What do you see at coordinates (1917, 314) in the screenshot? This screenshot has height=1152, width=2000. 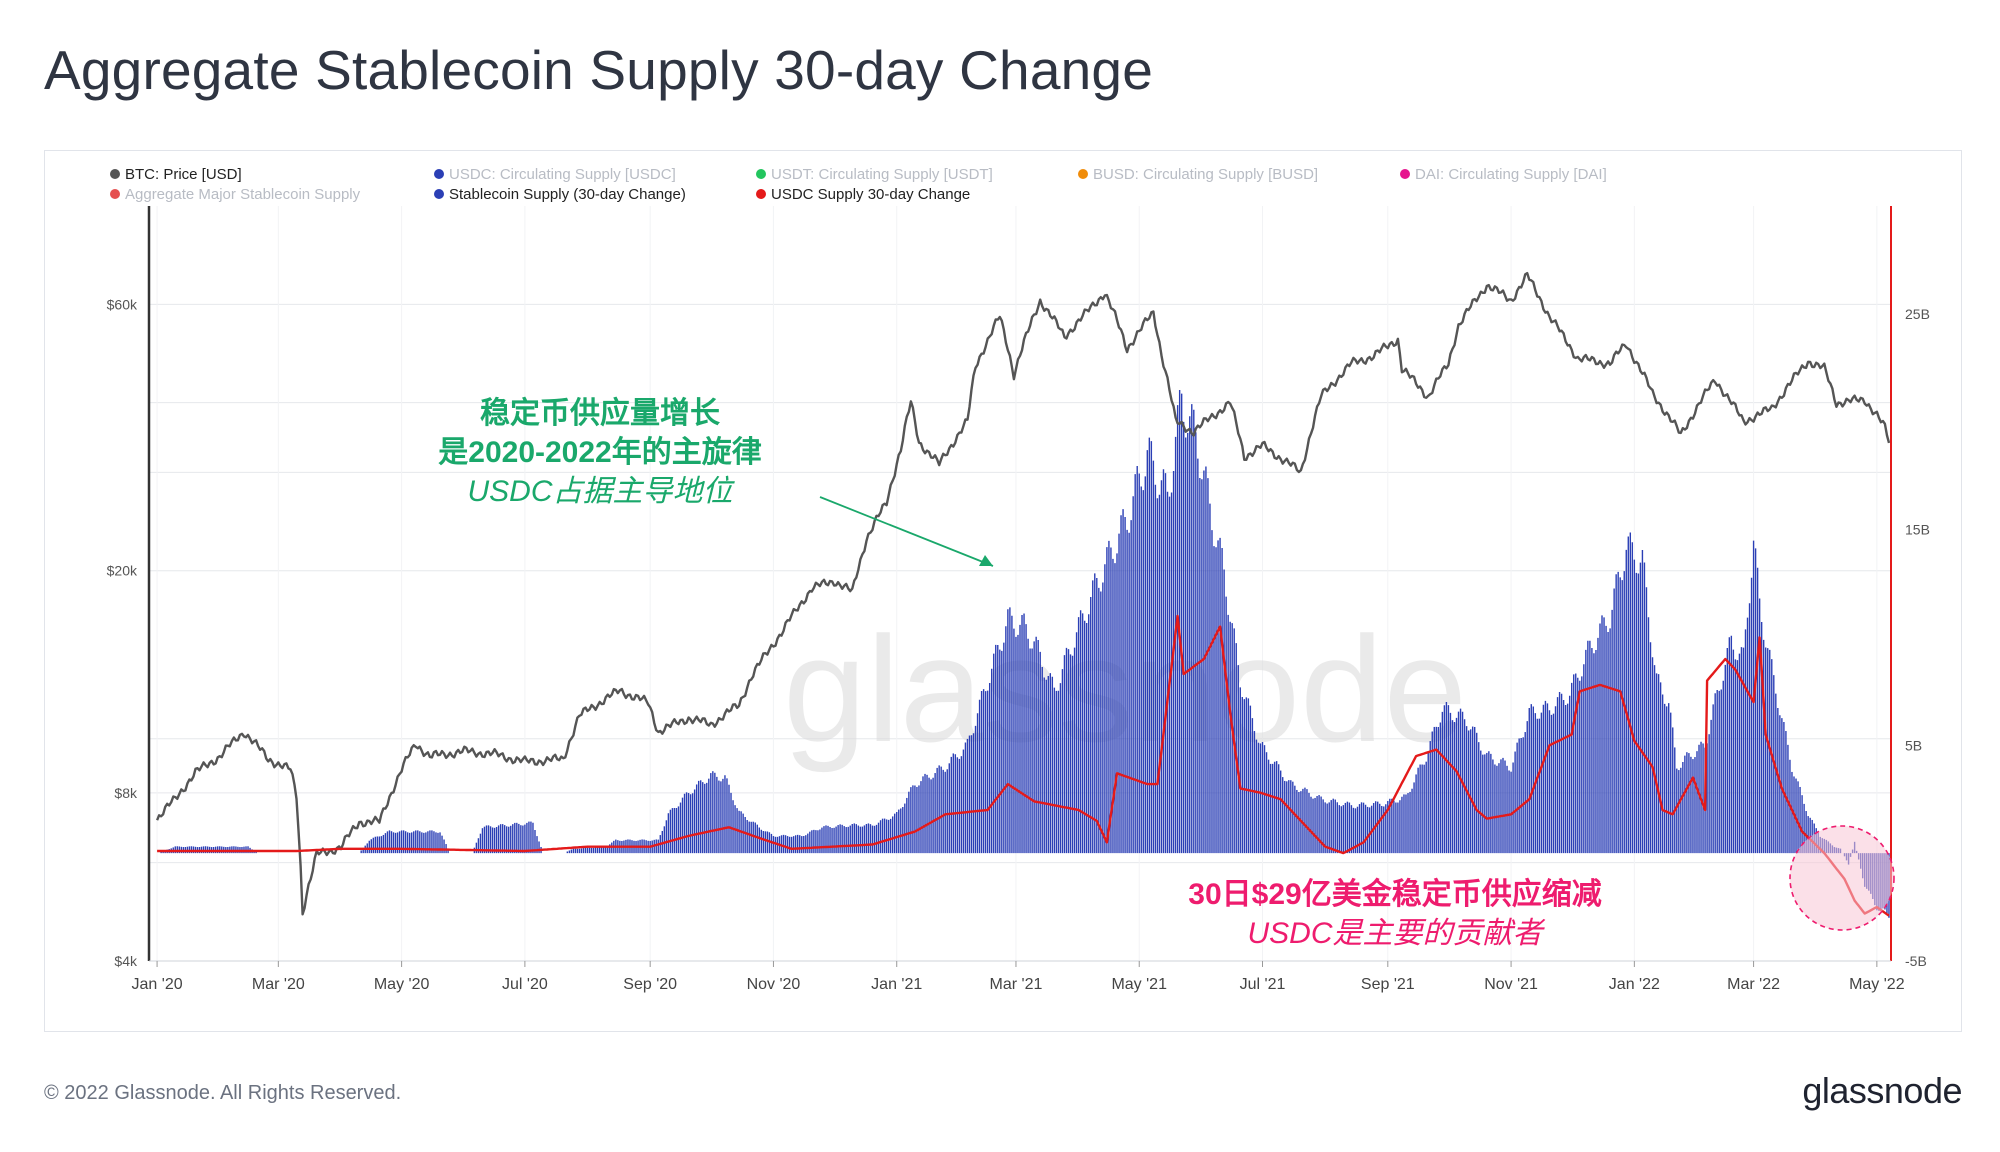 I see `y-right-tick-label: 25B` at bounding box center [1917, 314].